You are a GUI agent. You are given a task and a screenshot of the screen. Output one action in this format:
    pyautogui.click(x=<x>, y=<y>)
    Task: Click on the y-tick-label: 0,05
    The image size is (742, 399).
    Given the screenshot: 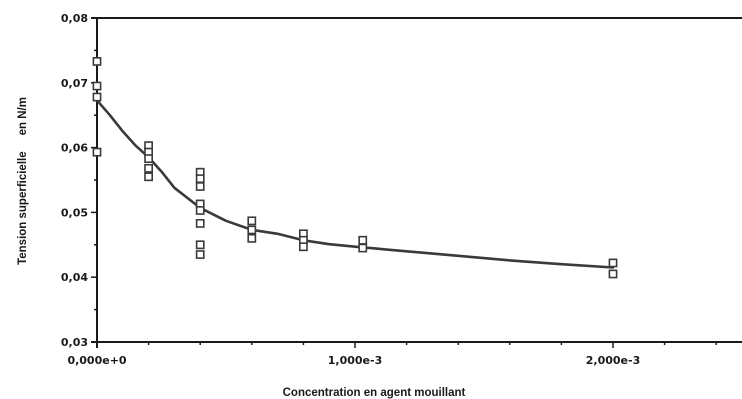 What is the action you would take?
    pyautogui.click(x=74, y=212)
    